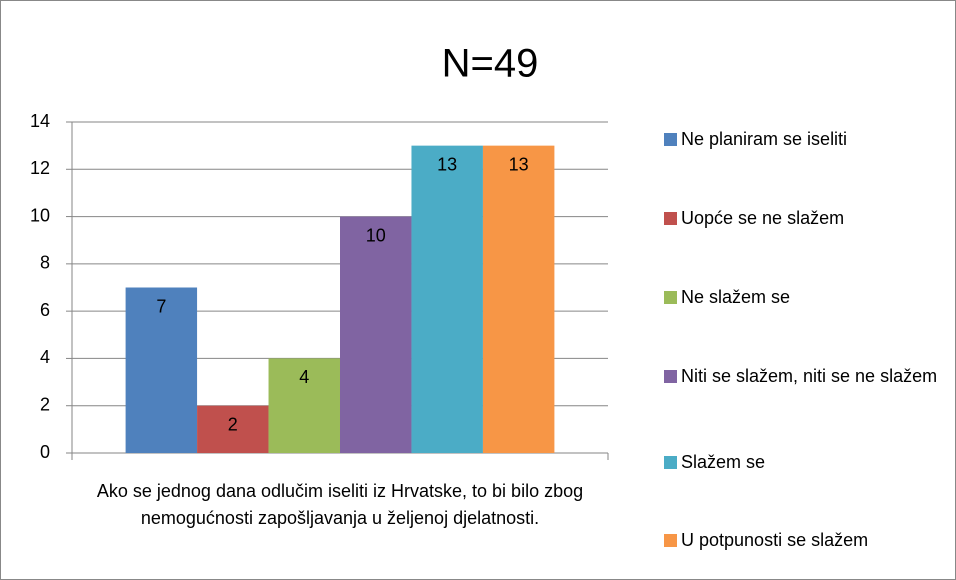 The image size is (956, 580). I want to click on legend-label: Niti se slažem, niti se ne slažem, so click(809, 376).